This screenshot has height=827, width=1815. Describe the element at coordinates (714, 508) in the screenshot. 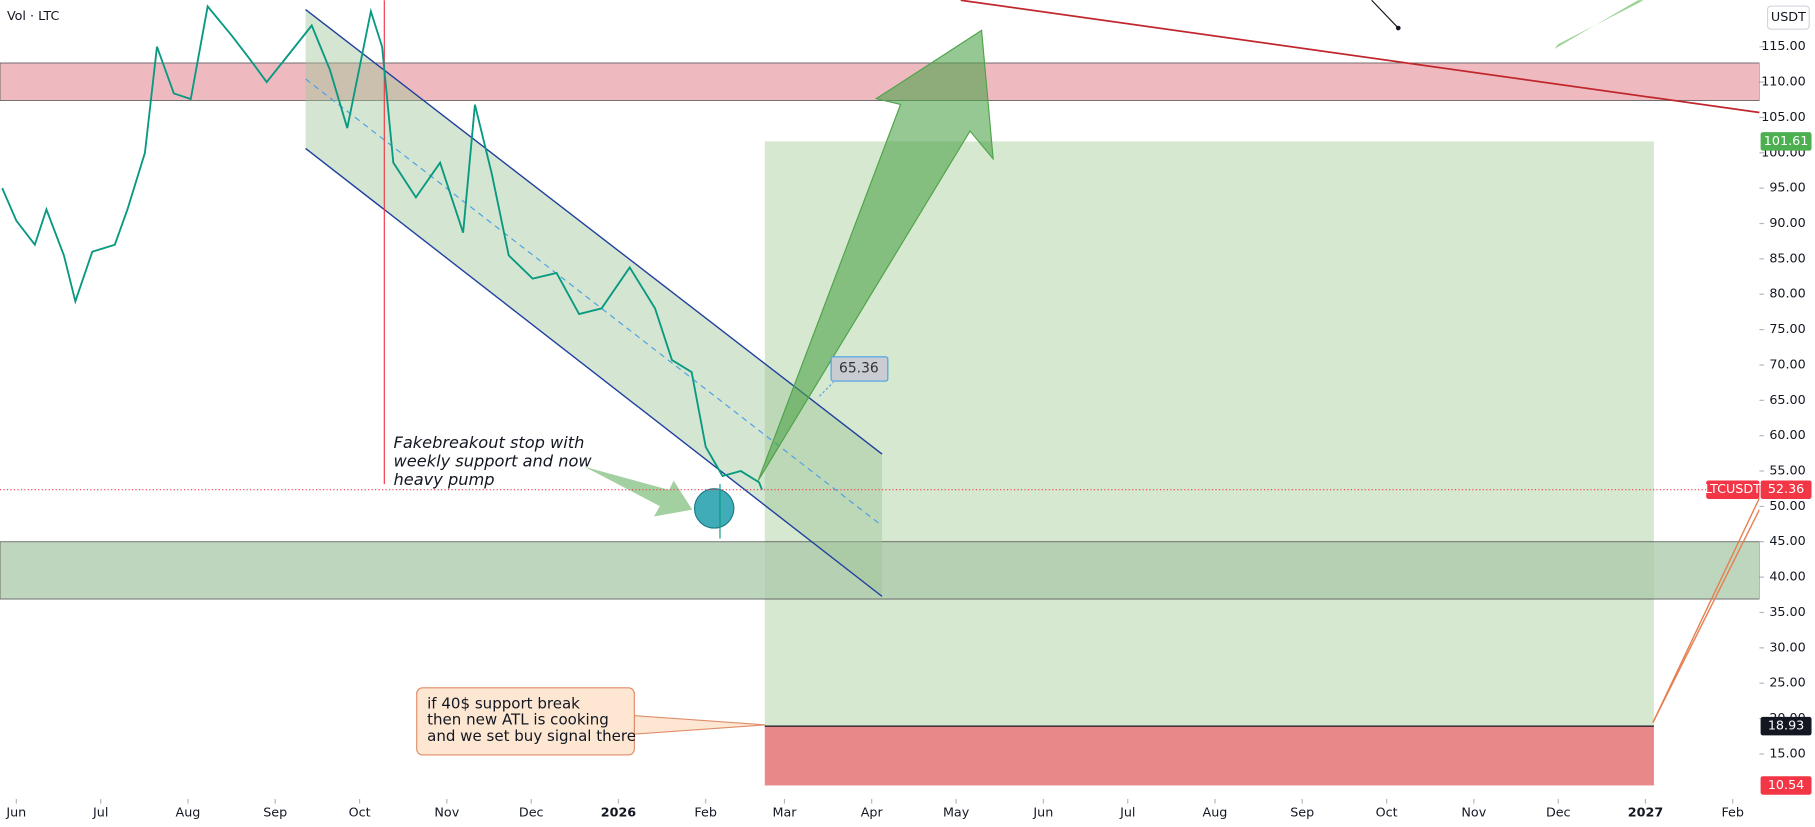

I see `circle-marker` at that location.